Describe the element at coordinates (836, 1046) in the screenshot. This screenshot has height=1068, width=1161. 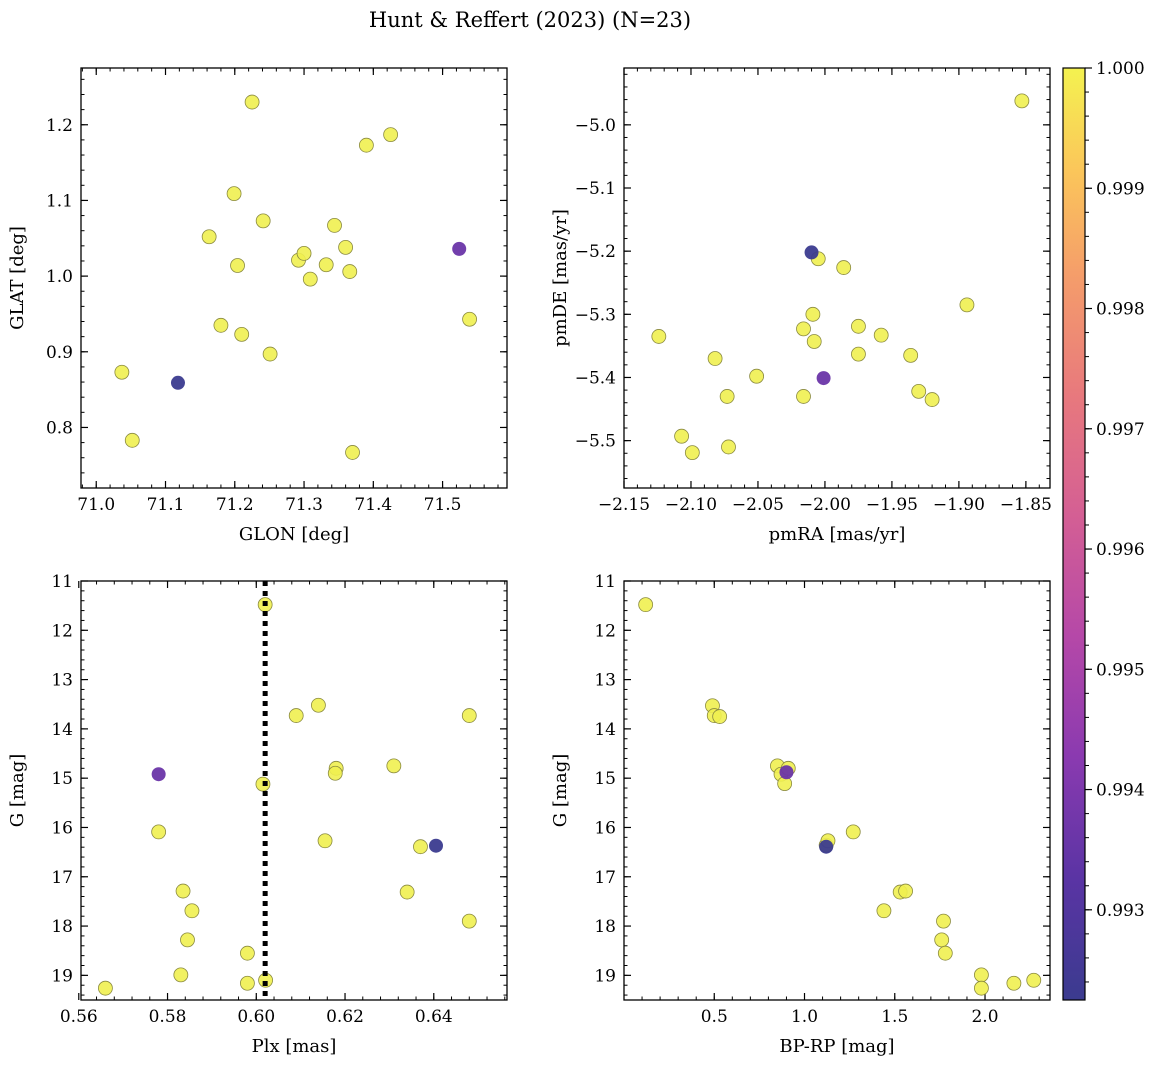
I see `x-axis-label: BP-RP [mag]` at that location.